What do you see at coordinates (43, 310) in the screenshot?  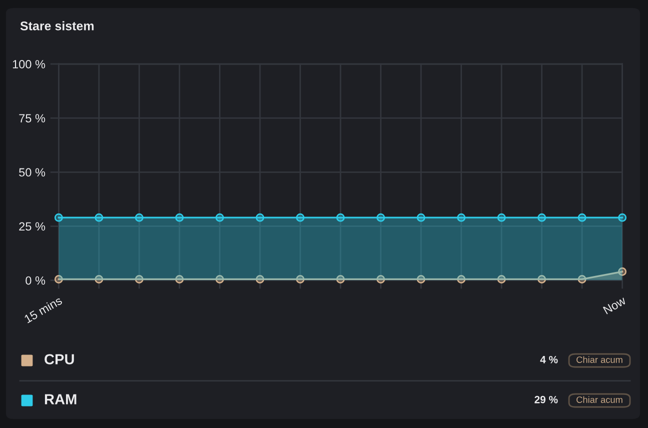 I see `x-tick-label: 15 mins` at bounding box center [43, 310].